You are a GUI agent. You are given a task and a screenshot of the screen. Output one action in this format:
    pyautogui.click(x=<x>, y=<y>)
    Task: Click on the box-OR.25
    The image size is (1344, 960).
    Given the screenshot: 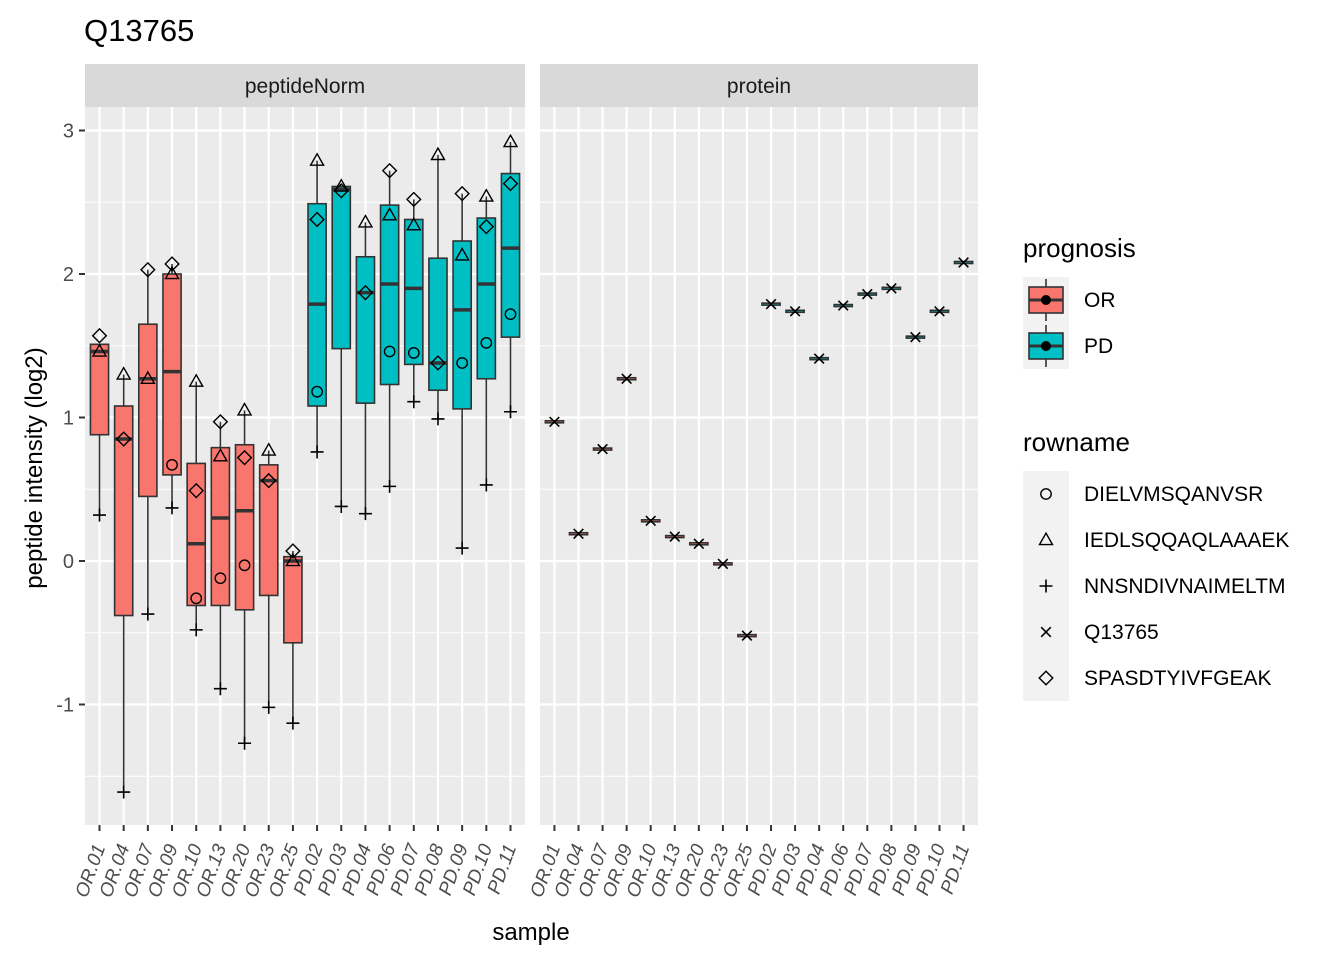 What is the action you would take?
    pyautogui.click(x=293, y=637)
    